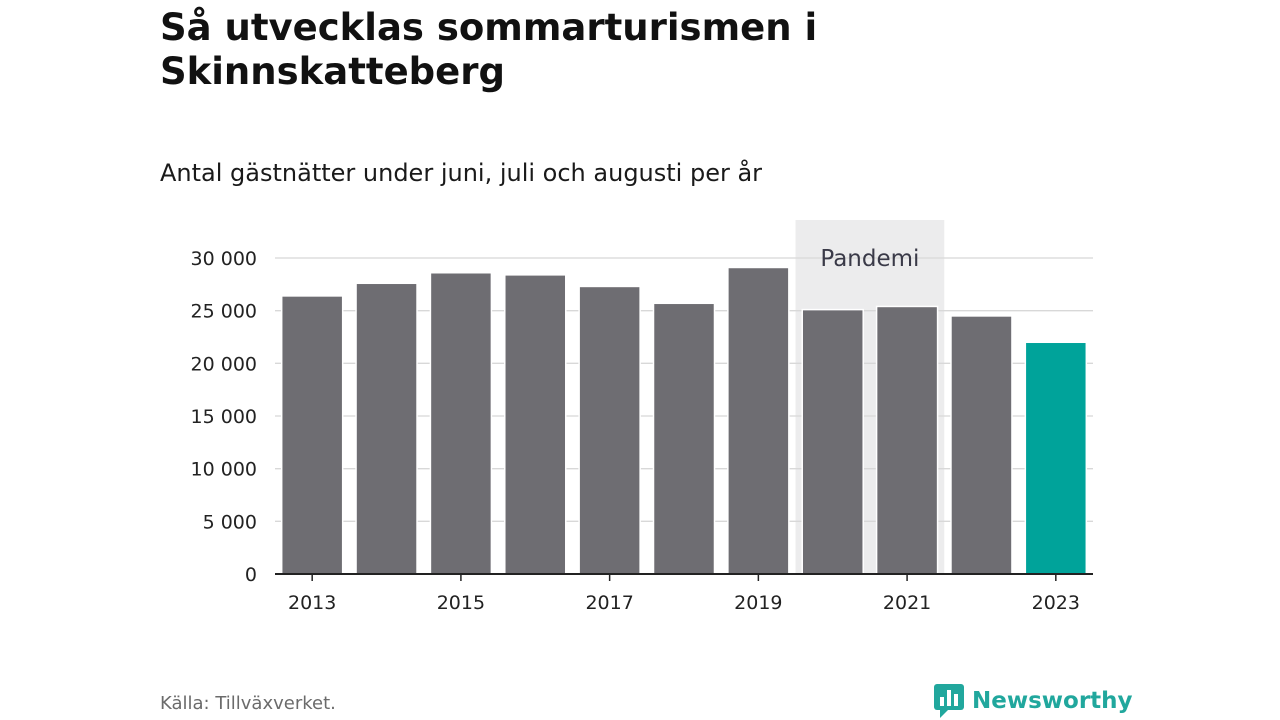 Image resolution: width=1280 pixels, height=720 pixels. I want to click on bar-2022, so click(981, 445).